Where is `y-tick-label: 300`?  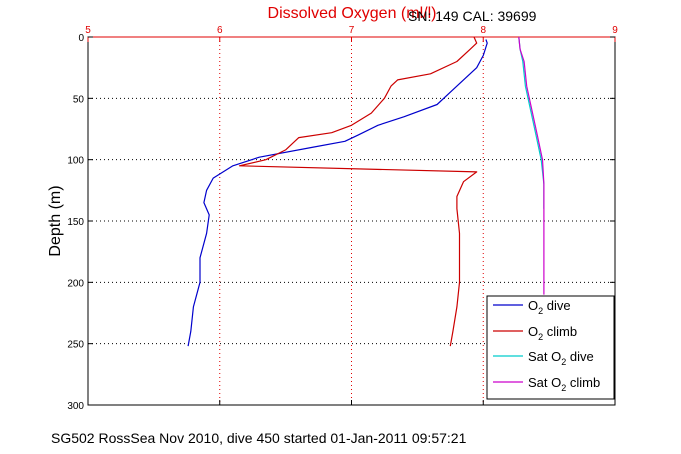 y-tick-label: 300 is located at coordinates (75, 406).